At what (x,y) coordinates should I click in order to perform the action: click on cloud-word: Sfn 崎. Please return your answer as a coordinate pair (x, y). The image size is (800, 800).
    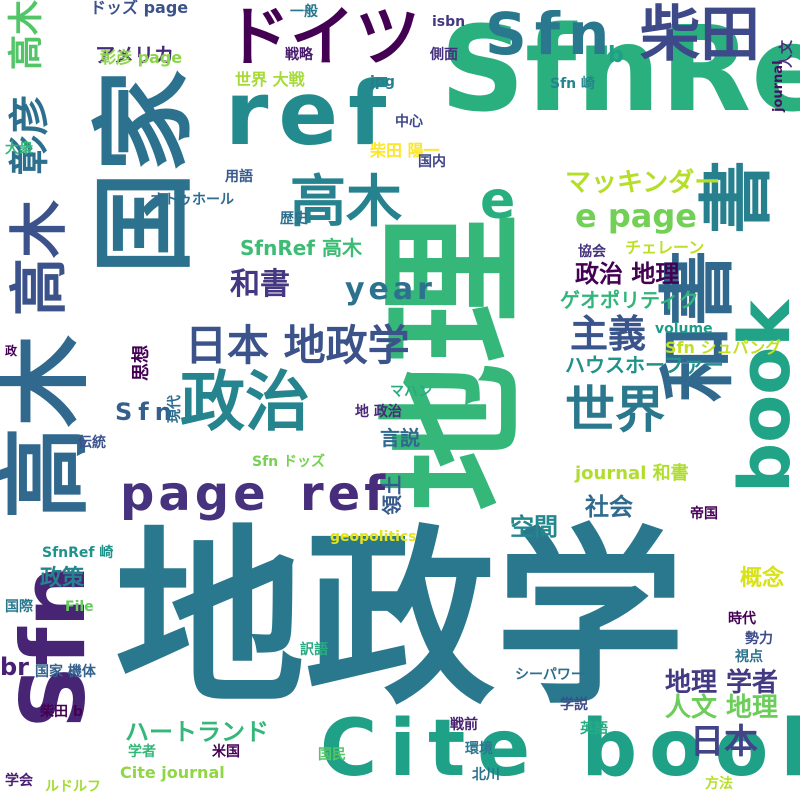
    Looking at the image, I should click on (573, 84).